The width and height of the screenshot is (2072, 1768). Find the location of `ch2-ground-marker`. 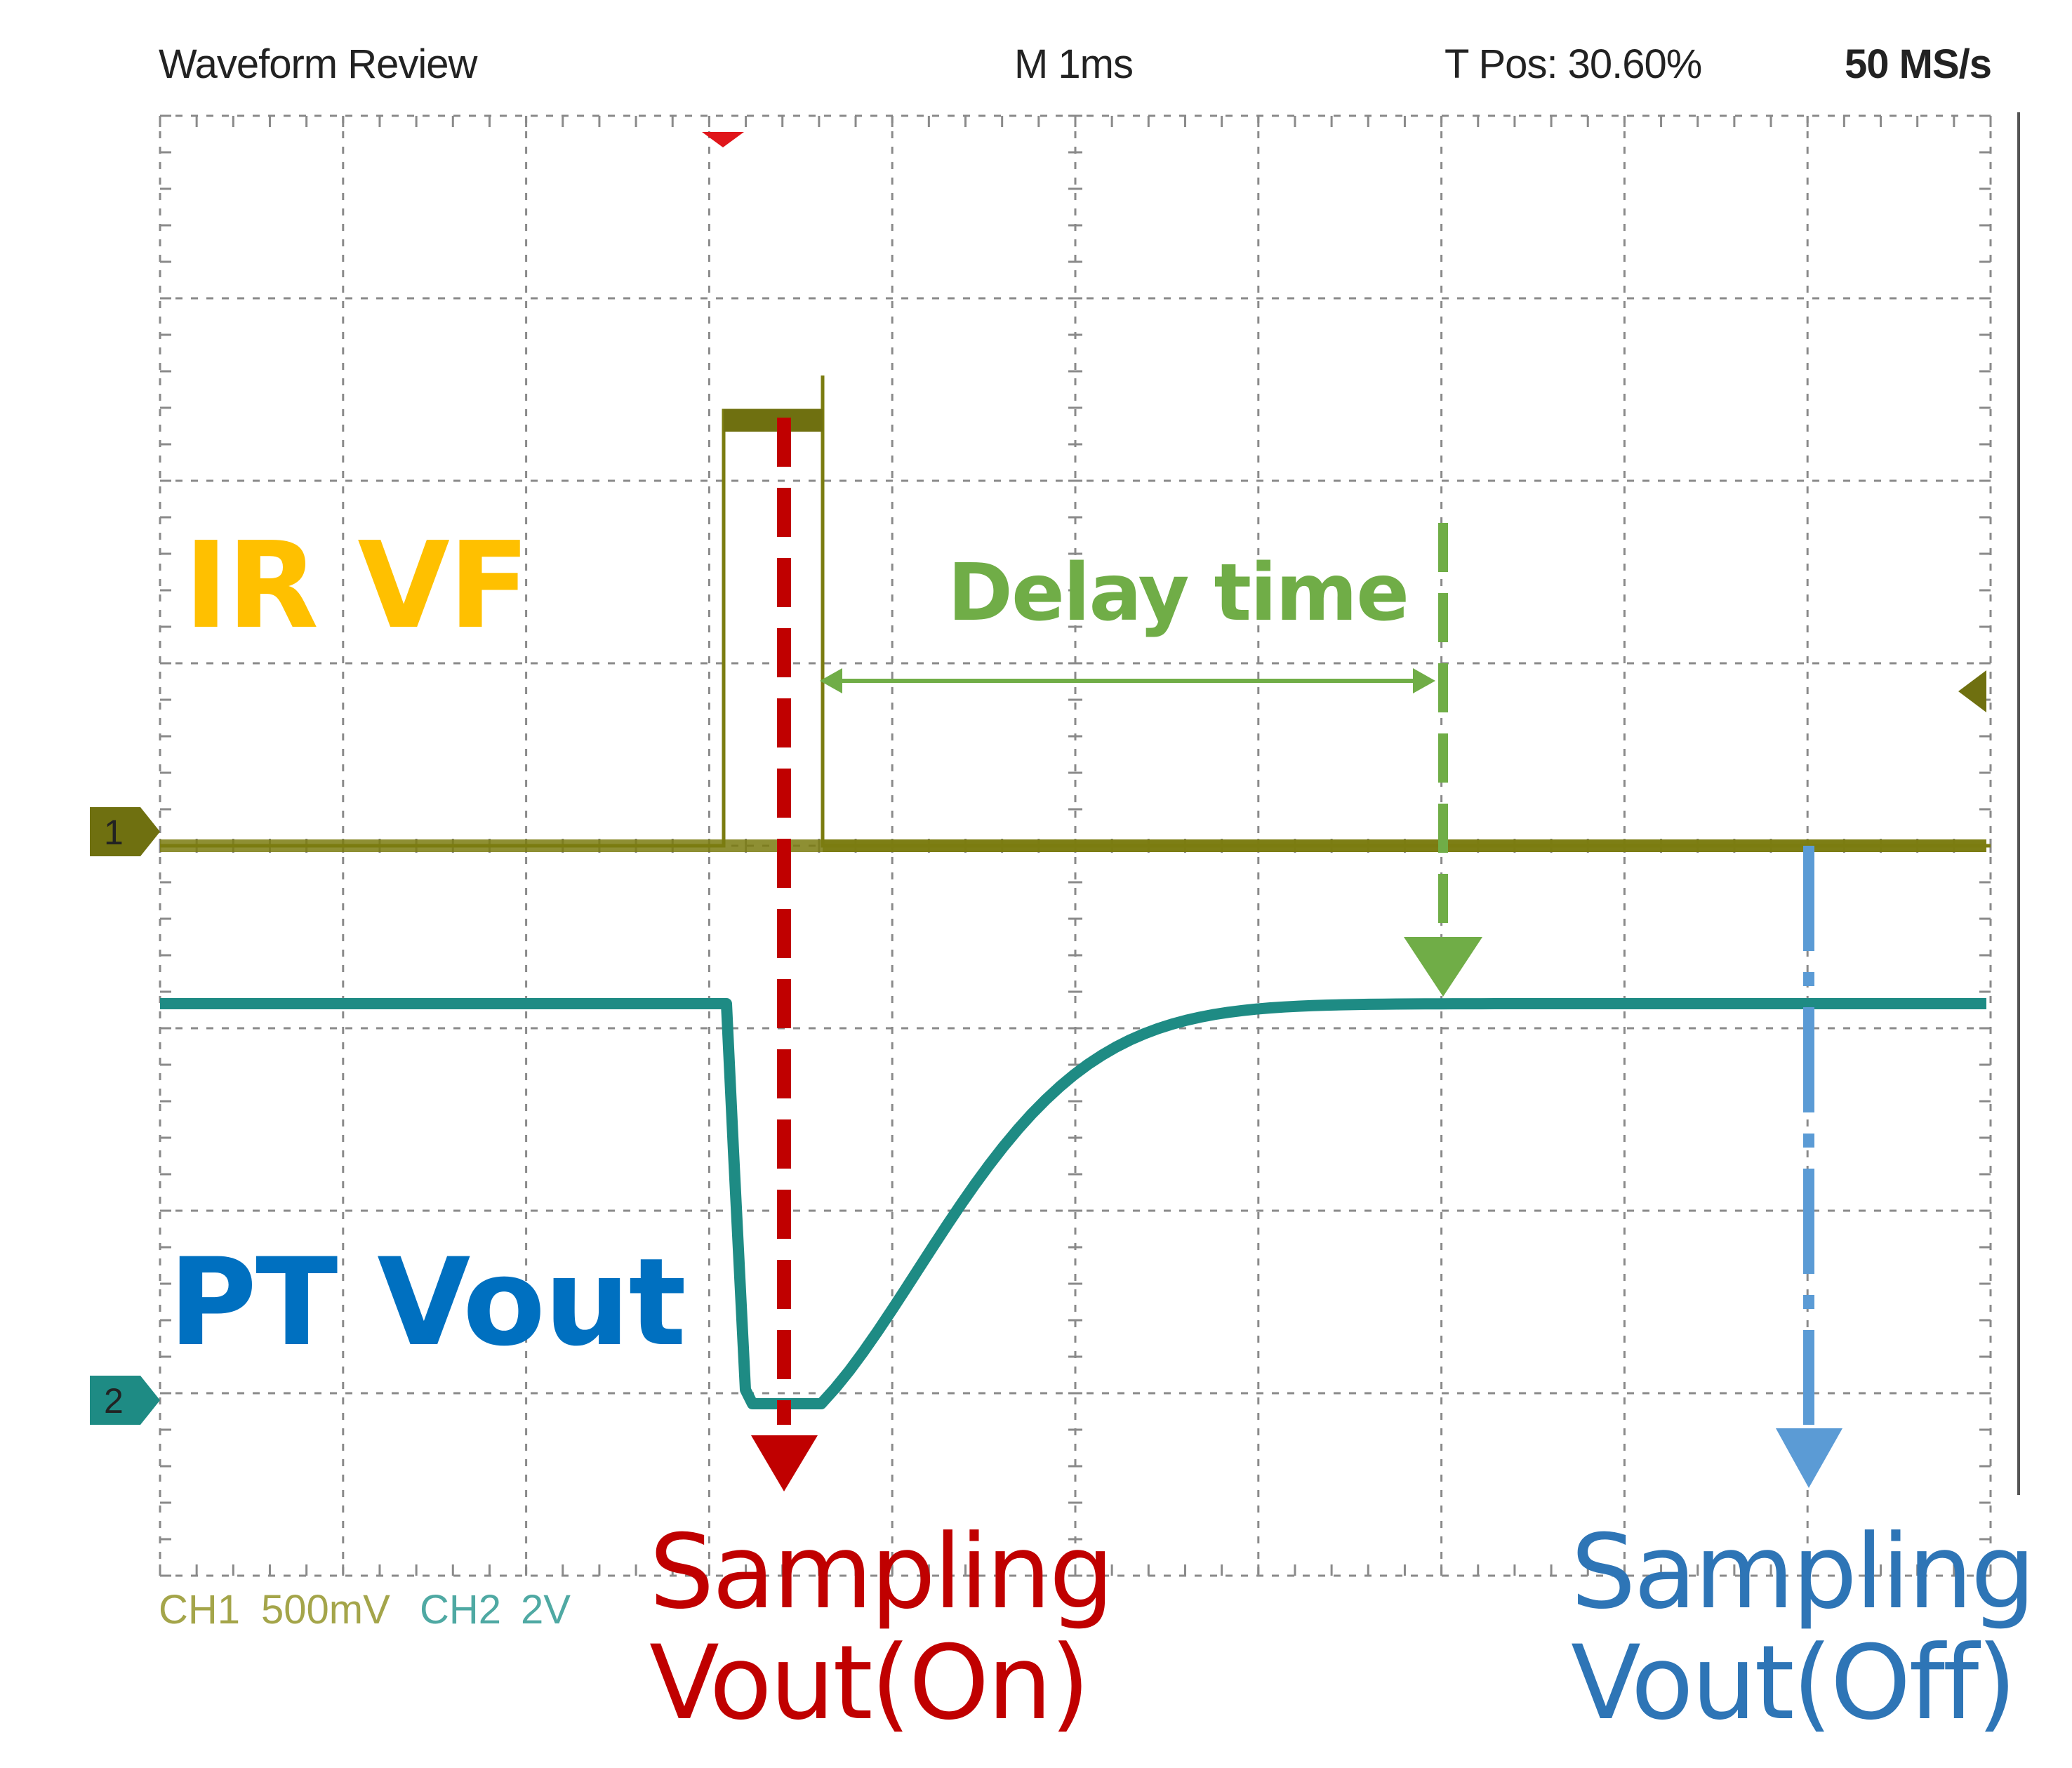

ch2-ground-marker is located at coordinates (125, 1400).